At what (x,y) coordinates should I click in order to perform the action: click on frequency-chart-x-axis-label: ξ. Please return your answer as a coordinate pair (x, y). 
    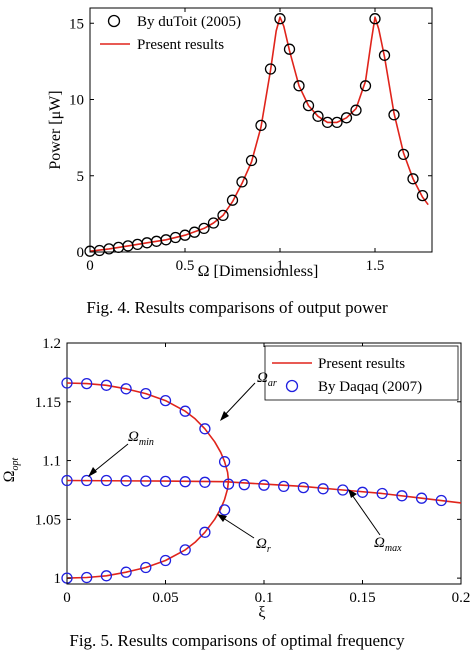
    Looking at the image, I should click on (261, 612).